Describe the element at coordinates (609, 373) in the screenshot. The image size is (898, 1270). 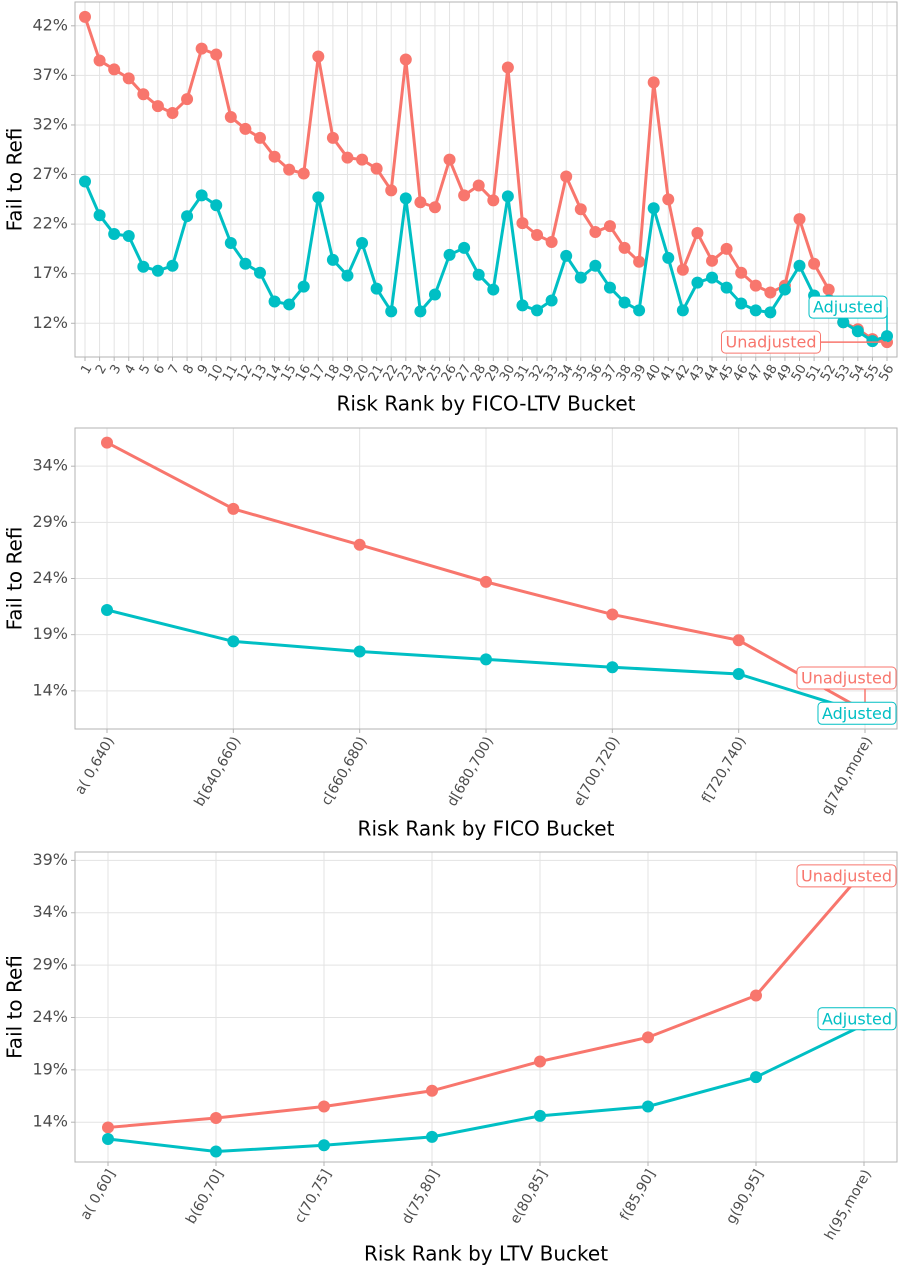
I see `x-tick-label: 37` at that location.